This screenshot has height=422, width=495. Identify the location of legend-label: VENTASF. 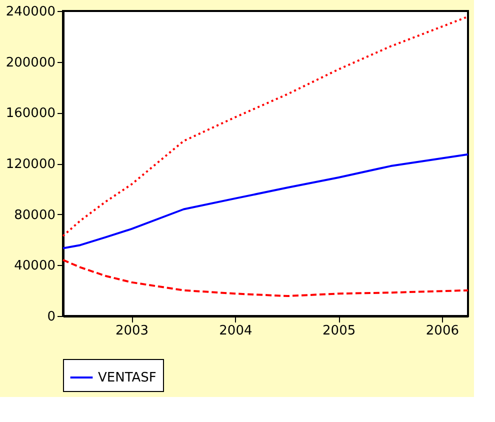
(127, 378).